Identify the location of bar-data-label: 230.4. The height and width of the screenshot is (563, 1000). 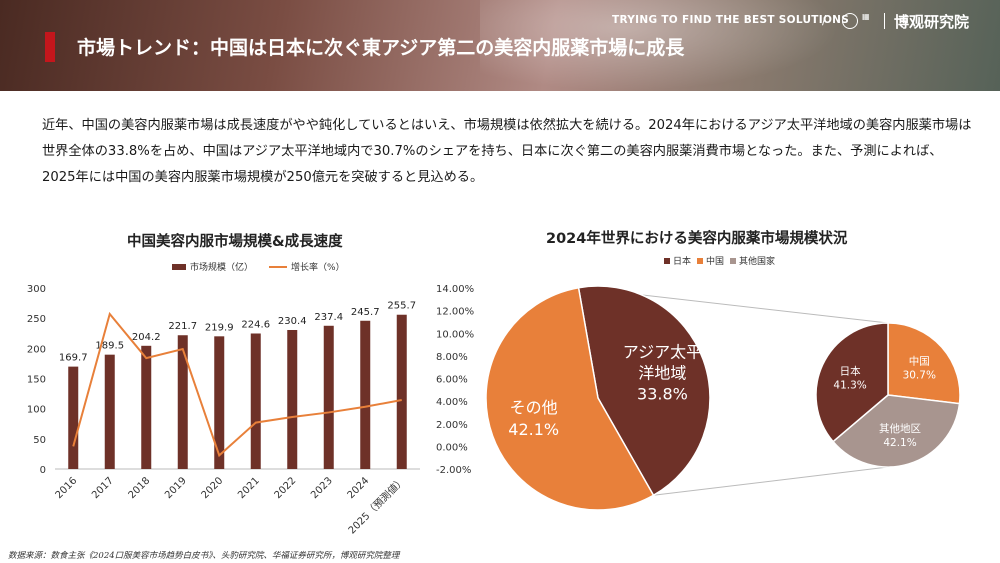
(292, 321).